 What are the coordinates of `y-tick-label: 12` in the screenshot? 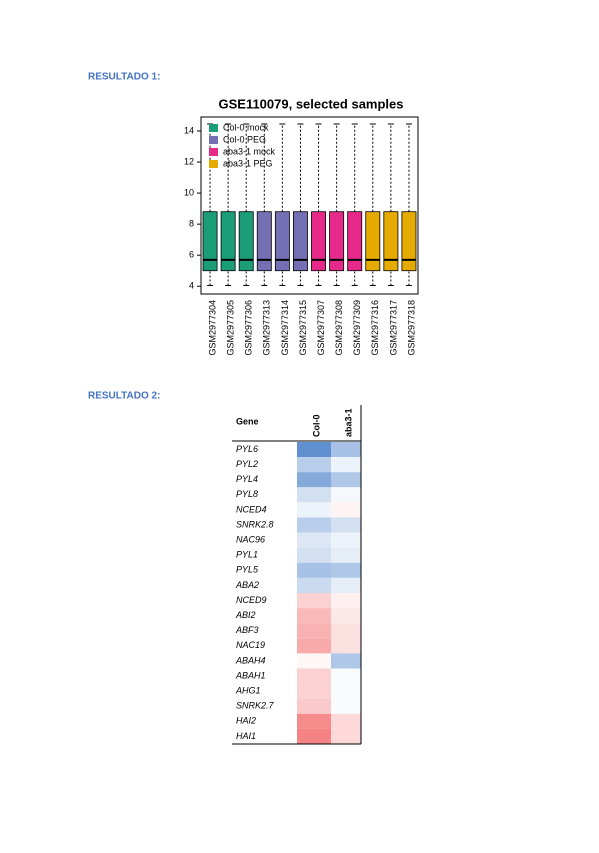 It's located at (189, 161).